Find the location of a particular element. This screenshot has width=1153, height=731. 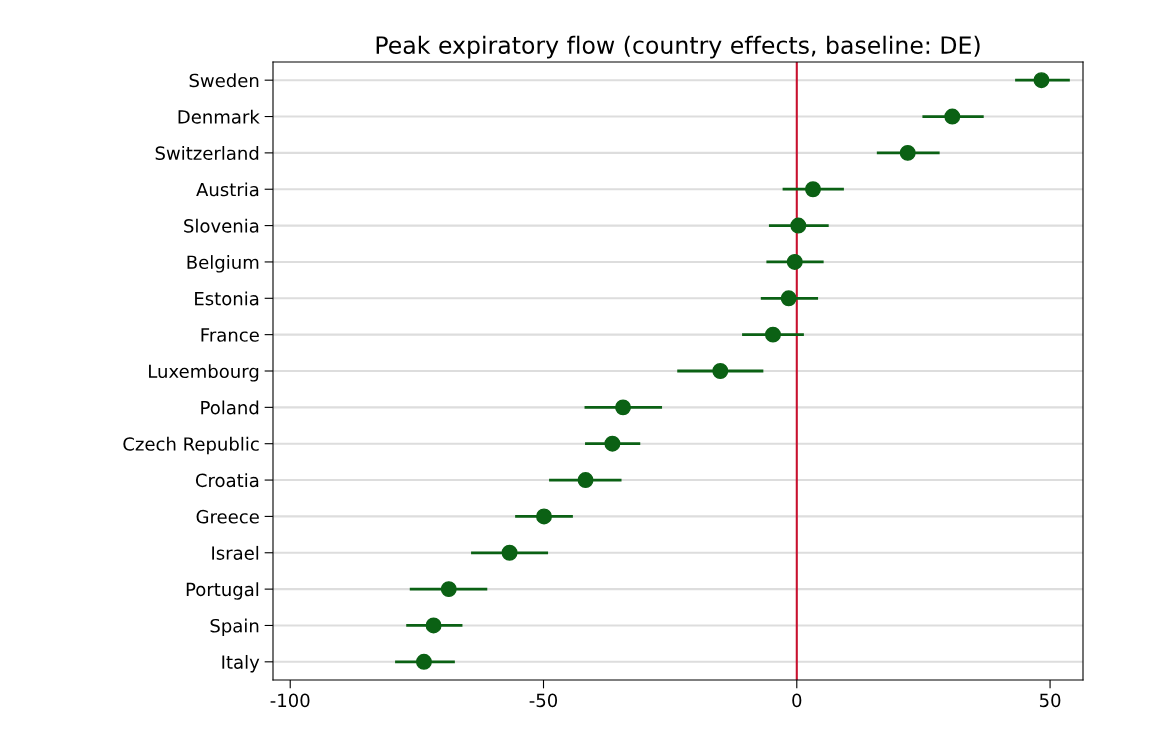

y-tick-label: Switzerland is located at coordinates (207, 153).